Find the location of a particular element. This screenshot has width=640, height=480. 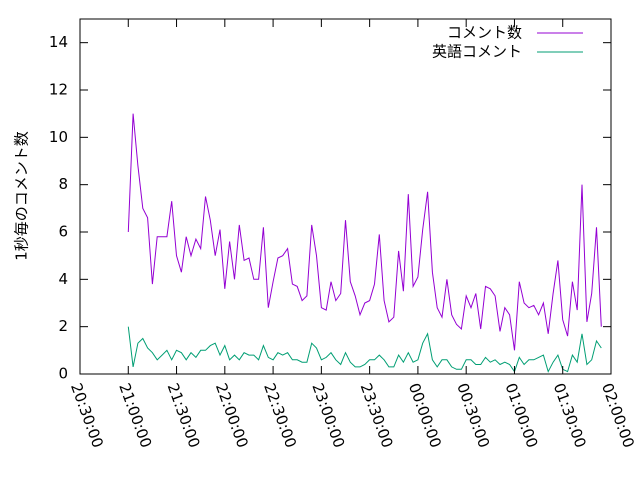

x-tick-label: 02:00:00 is located at coordinates (618, 415).